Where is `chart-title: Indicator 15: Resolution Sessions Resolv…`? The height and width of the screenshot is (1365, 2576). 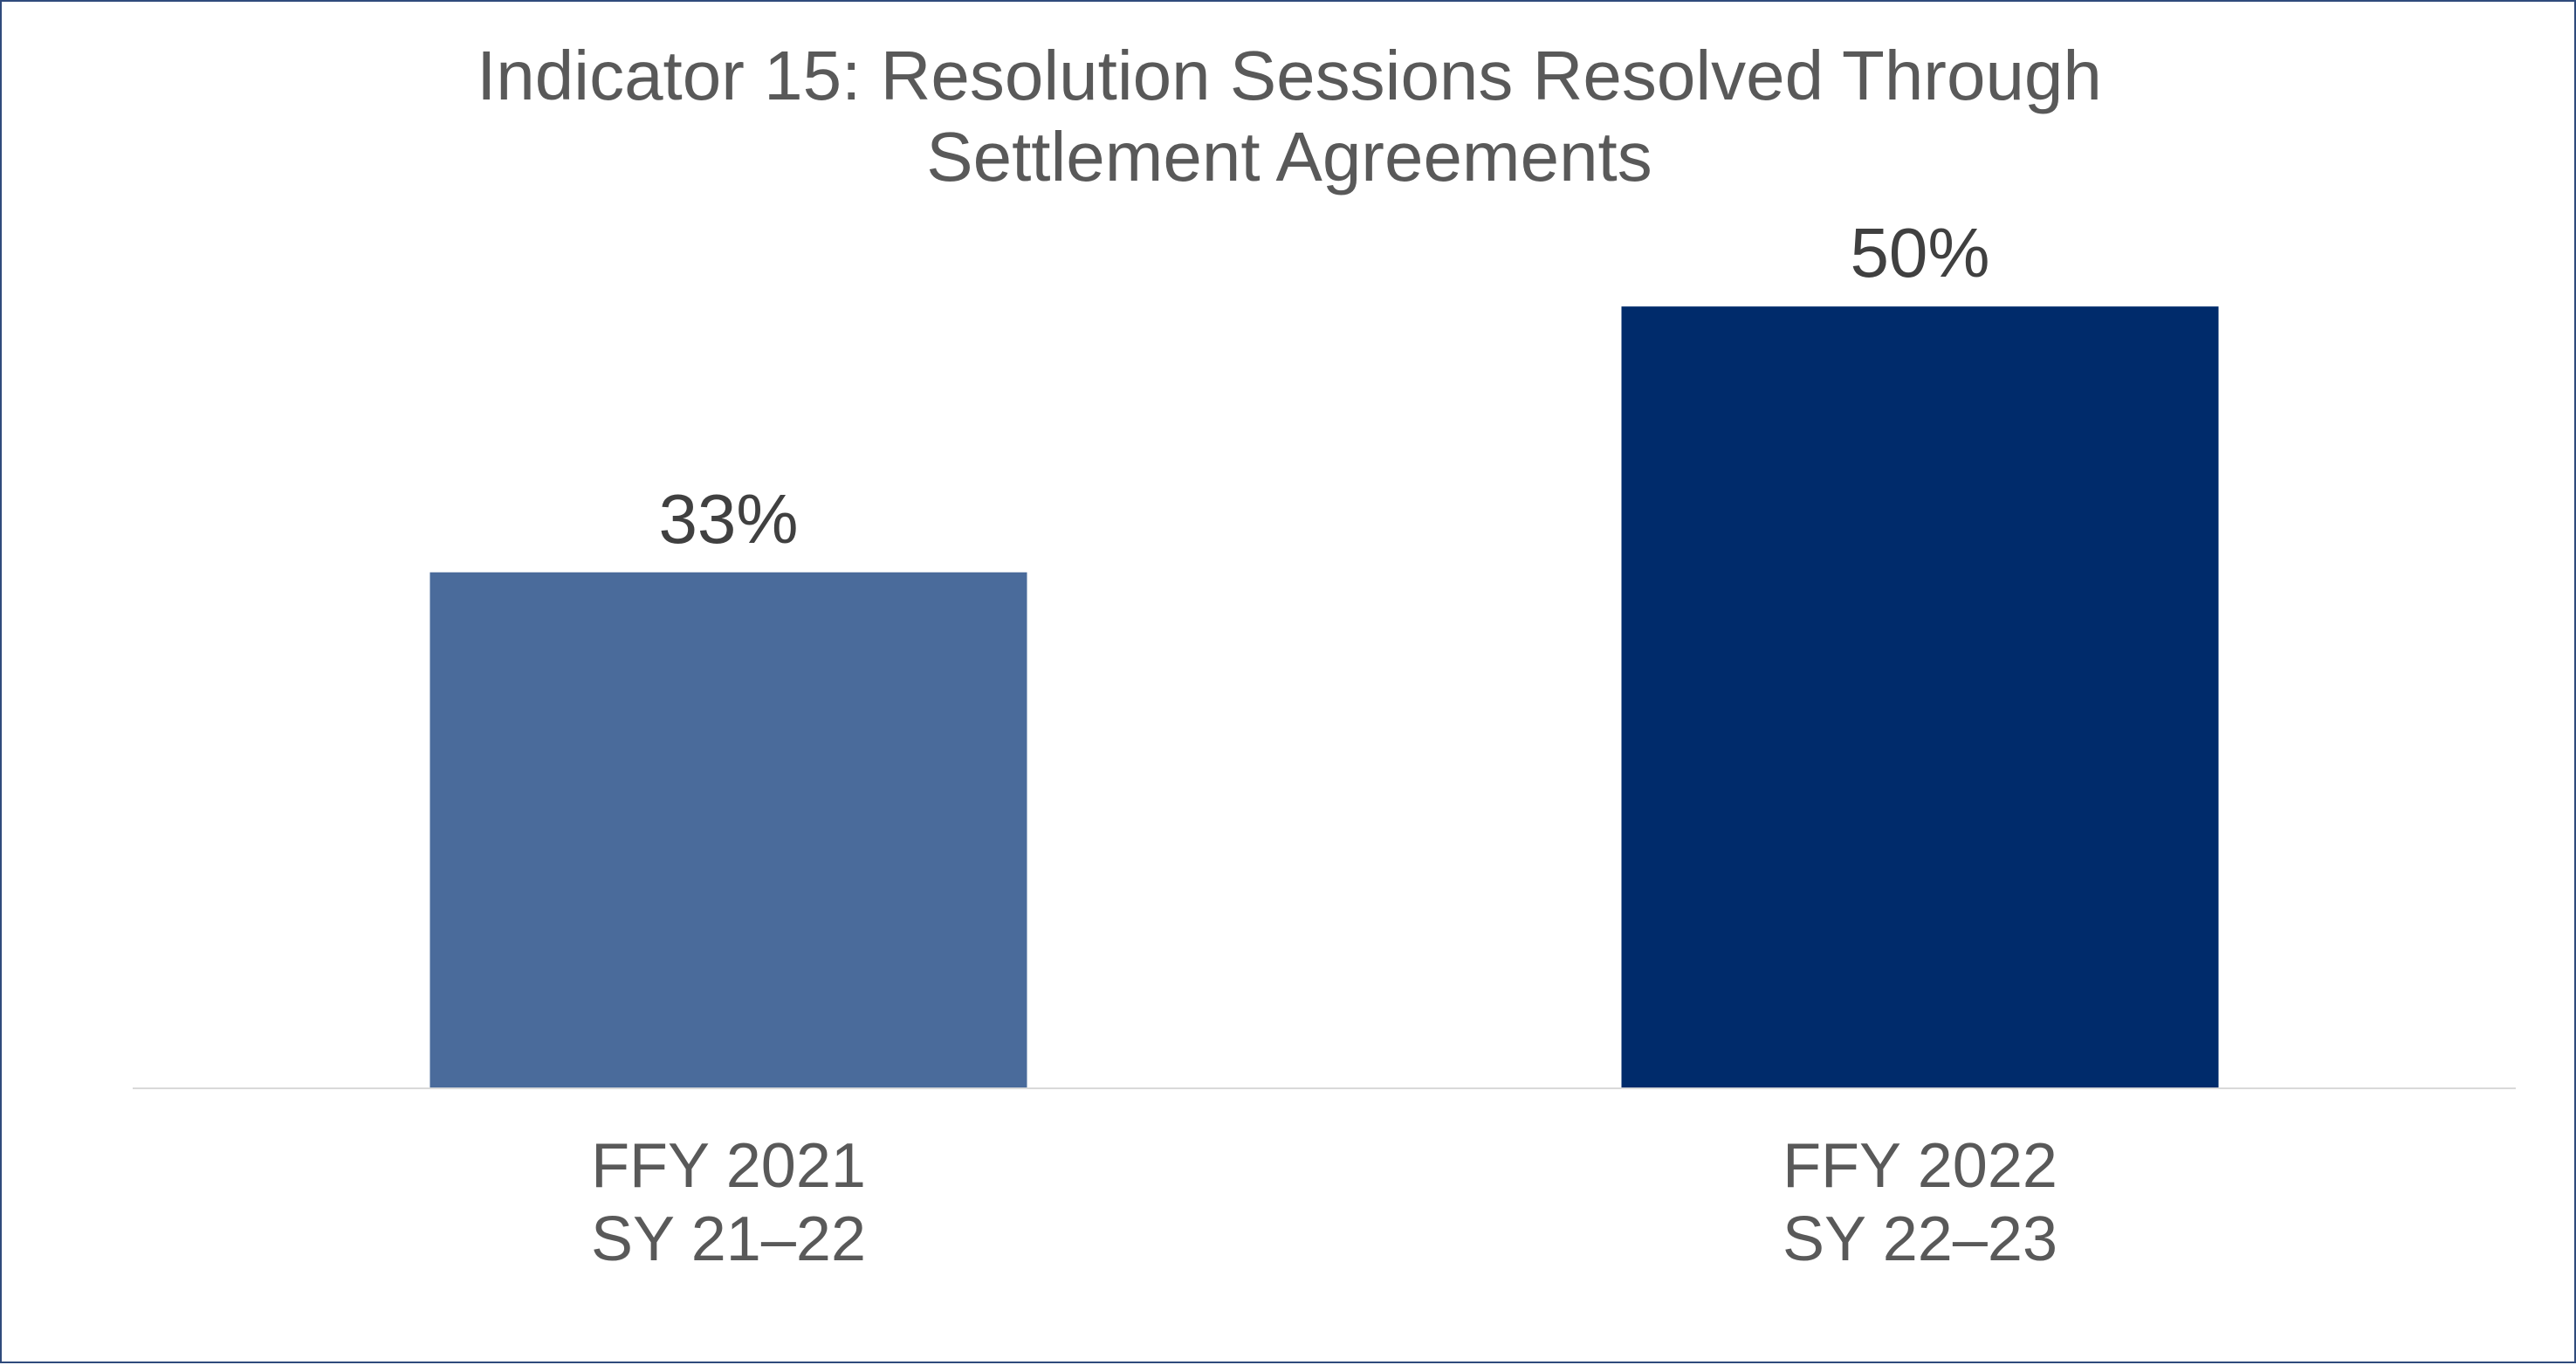 chart-title: Indicator 15: Resolution Sessions Resolv… is located at coordinates (1290, 116).